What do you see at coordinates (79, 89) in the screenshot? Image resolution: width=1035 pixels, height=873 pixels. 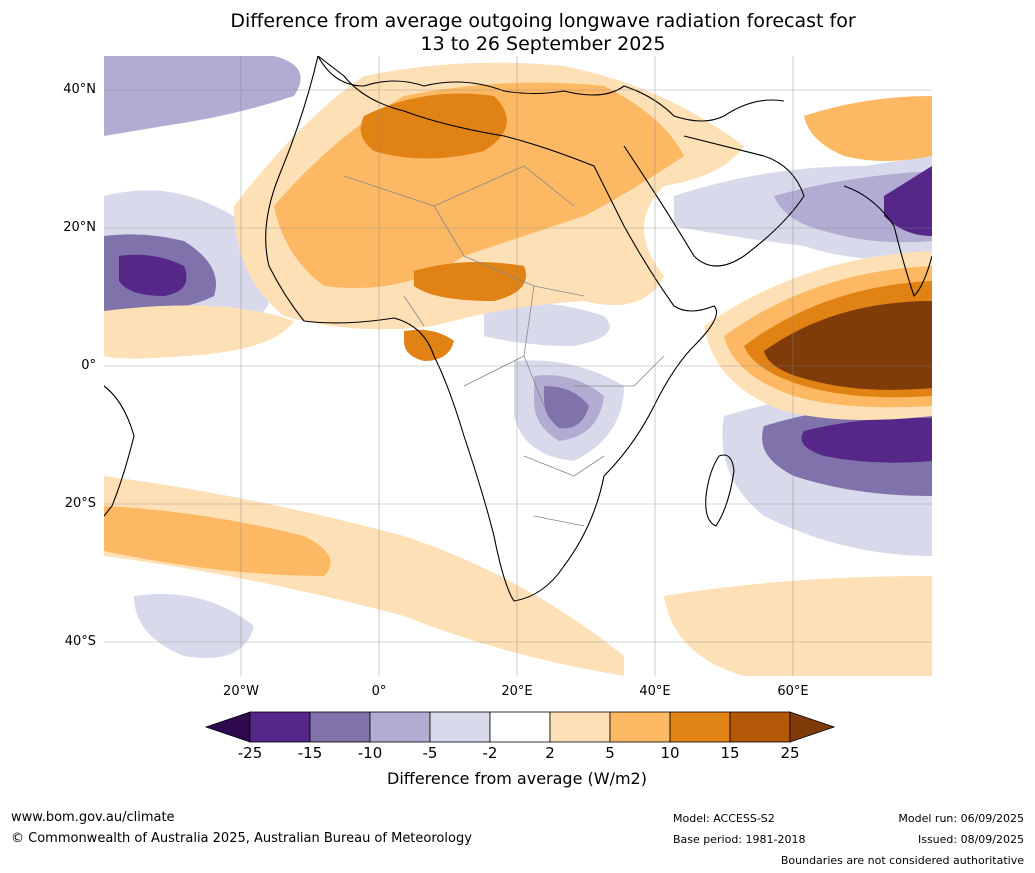 I see `lat-label-40n: 40°N` at bounding box center [79, 89].